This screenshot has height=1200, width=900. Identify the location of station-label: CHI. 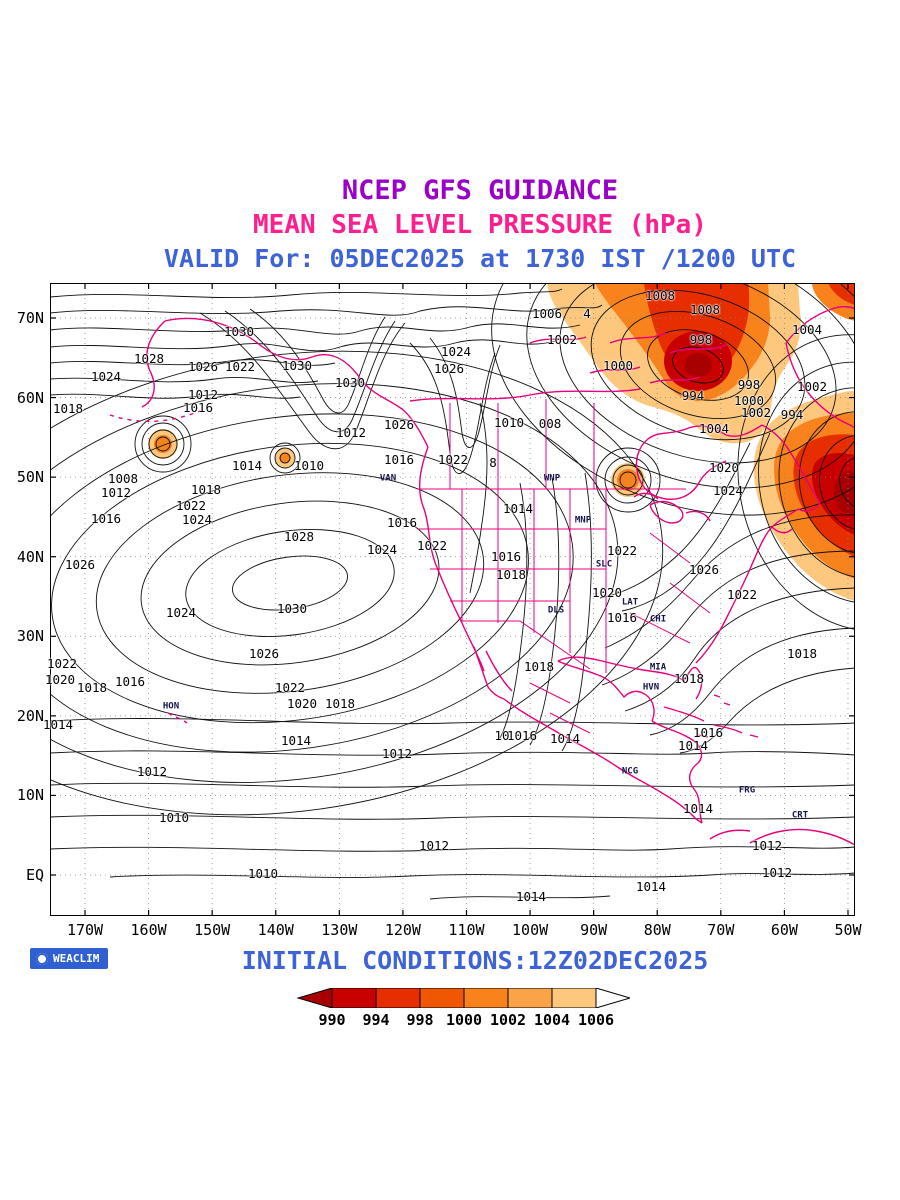
(658, 619).